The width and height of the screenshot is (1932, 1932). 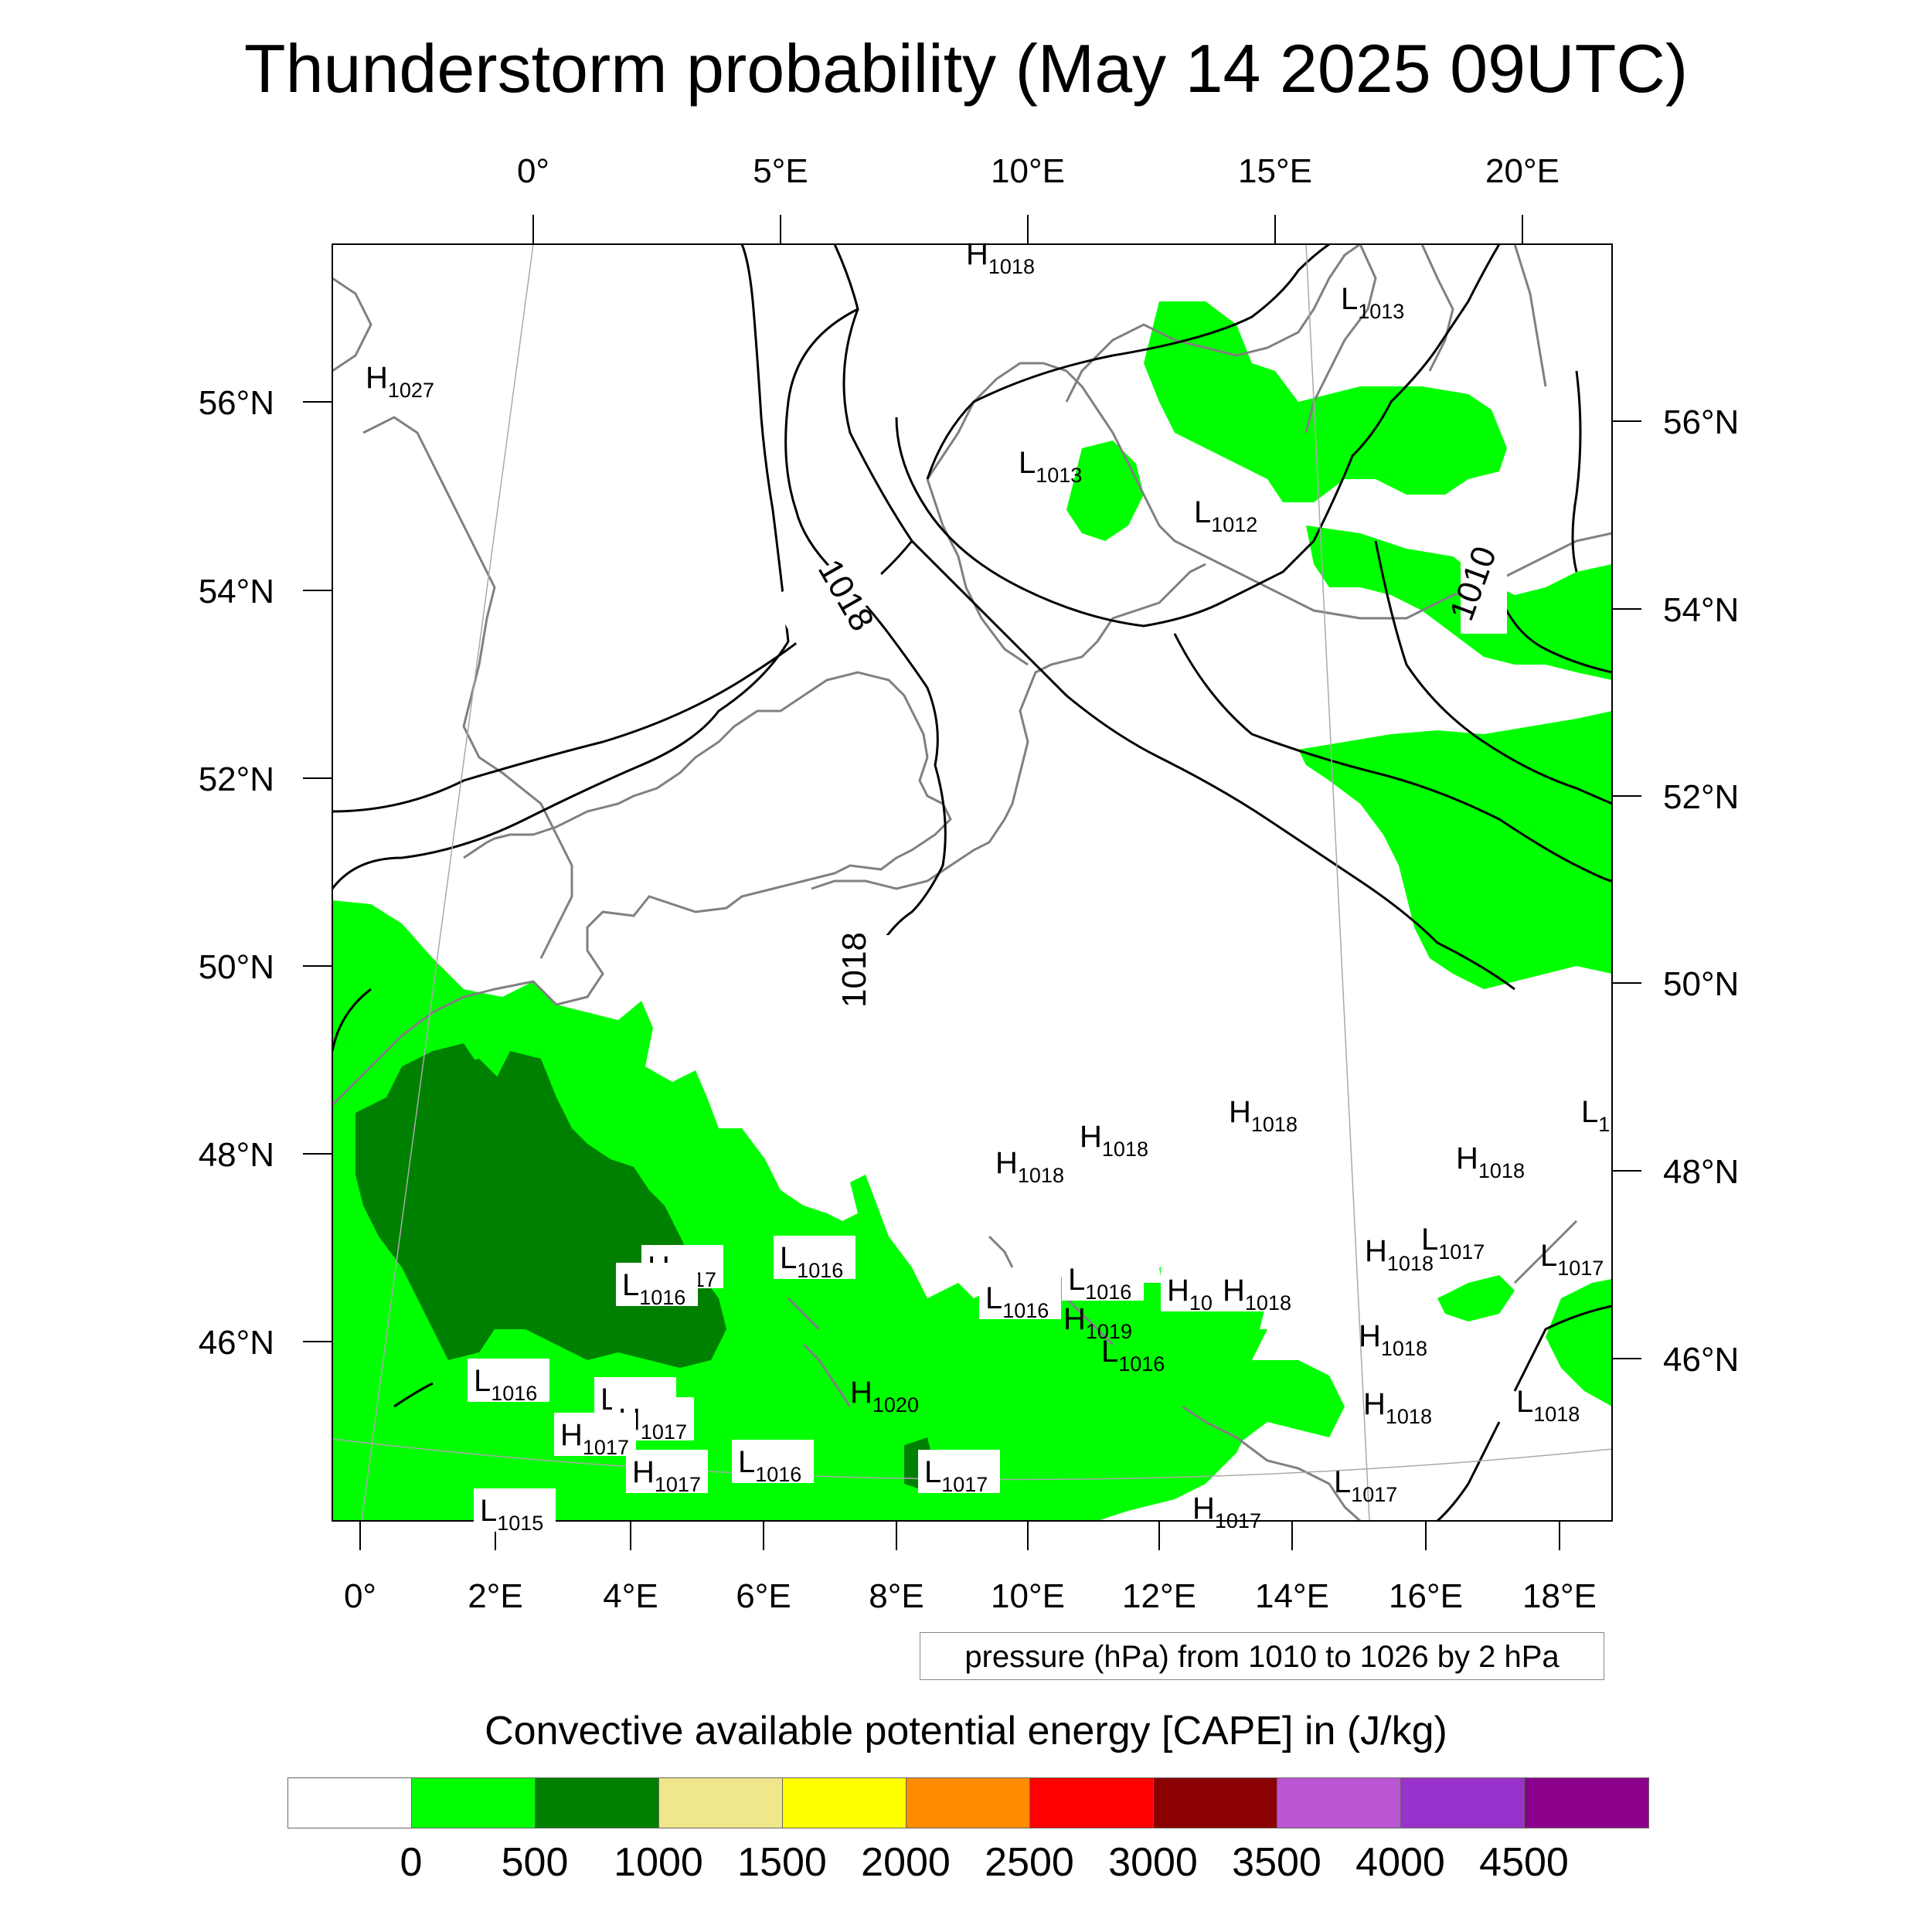 What do you see at coordinates (1524, 1863) in the screenshot?
I see `colorbar-tick-label: 4500` at bounding box center [1524, 1863].